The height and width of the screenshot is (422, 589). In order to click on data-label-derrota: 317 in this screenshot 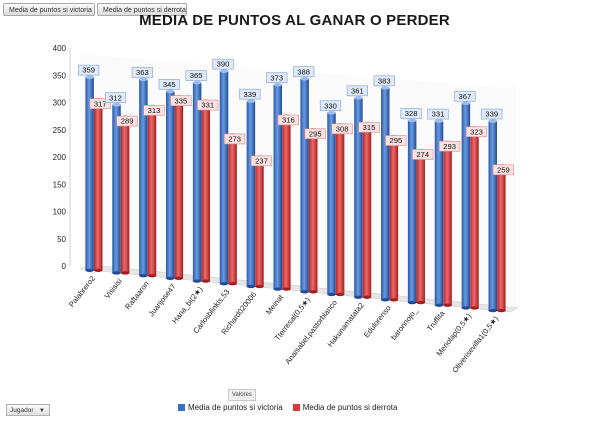, I will do `click(100, 104)`.